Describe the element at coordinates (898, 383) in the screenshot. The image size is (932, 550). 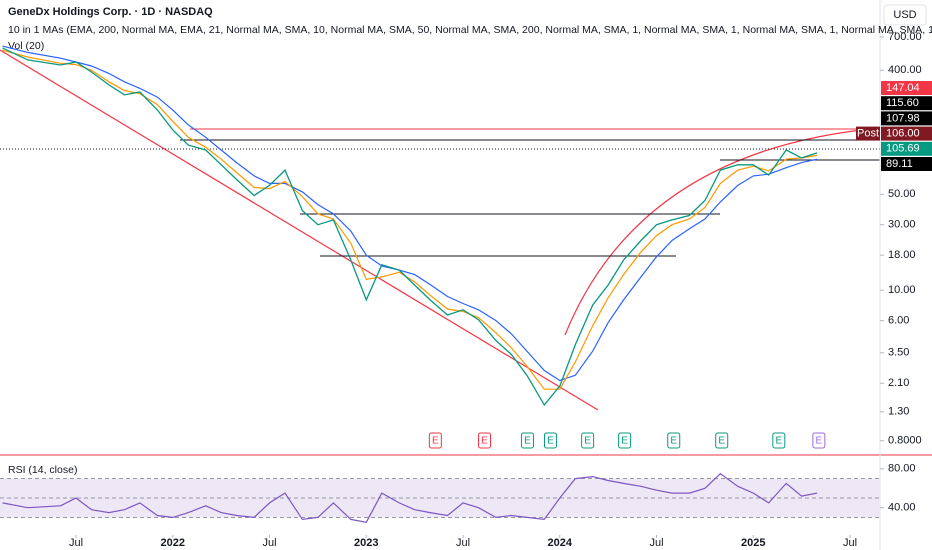
I see `y-tick-label: 2.10` at that location.